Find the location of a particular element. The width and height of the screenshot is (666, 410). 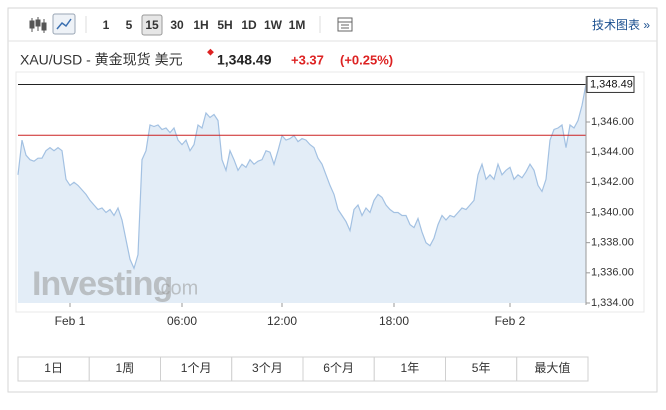

candle-icon is located at coordinates (38, 25).